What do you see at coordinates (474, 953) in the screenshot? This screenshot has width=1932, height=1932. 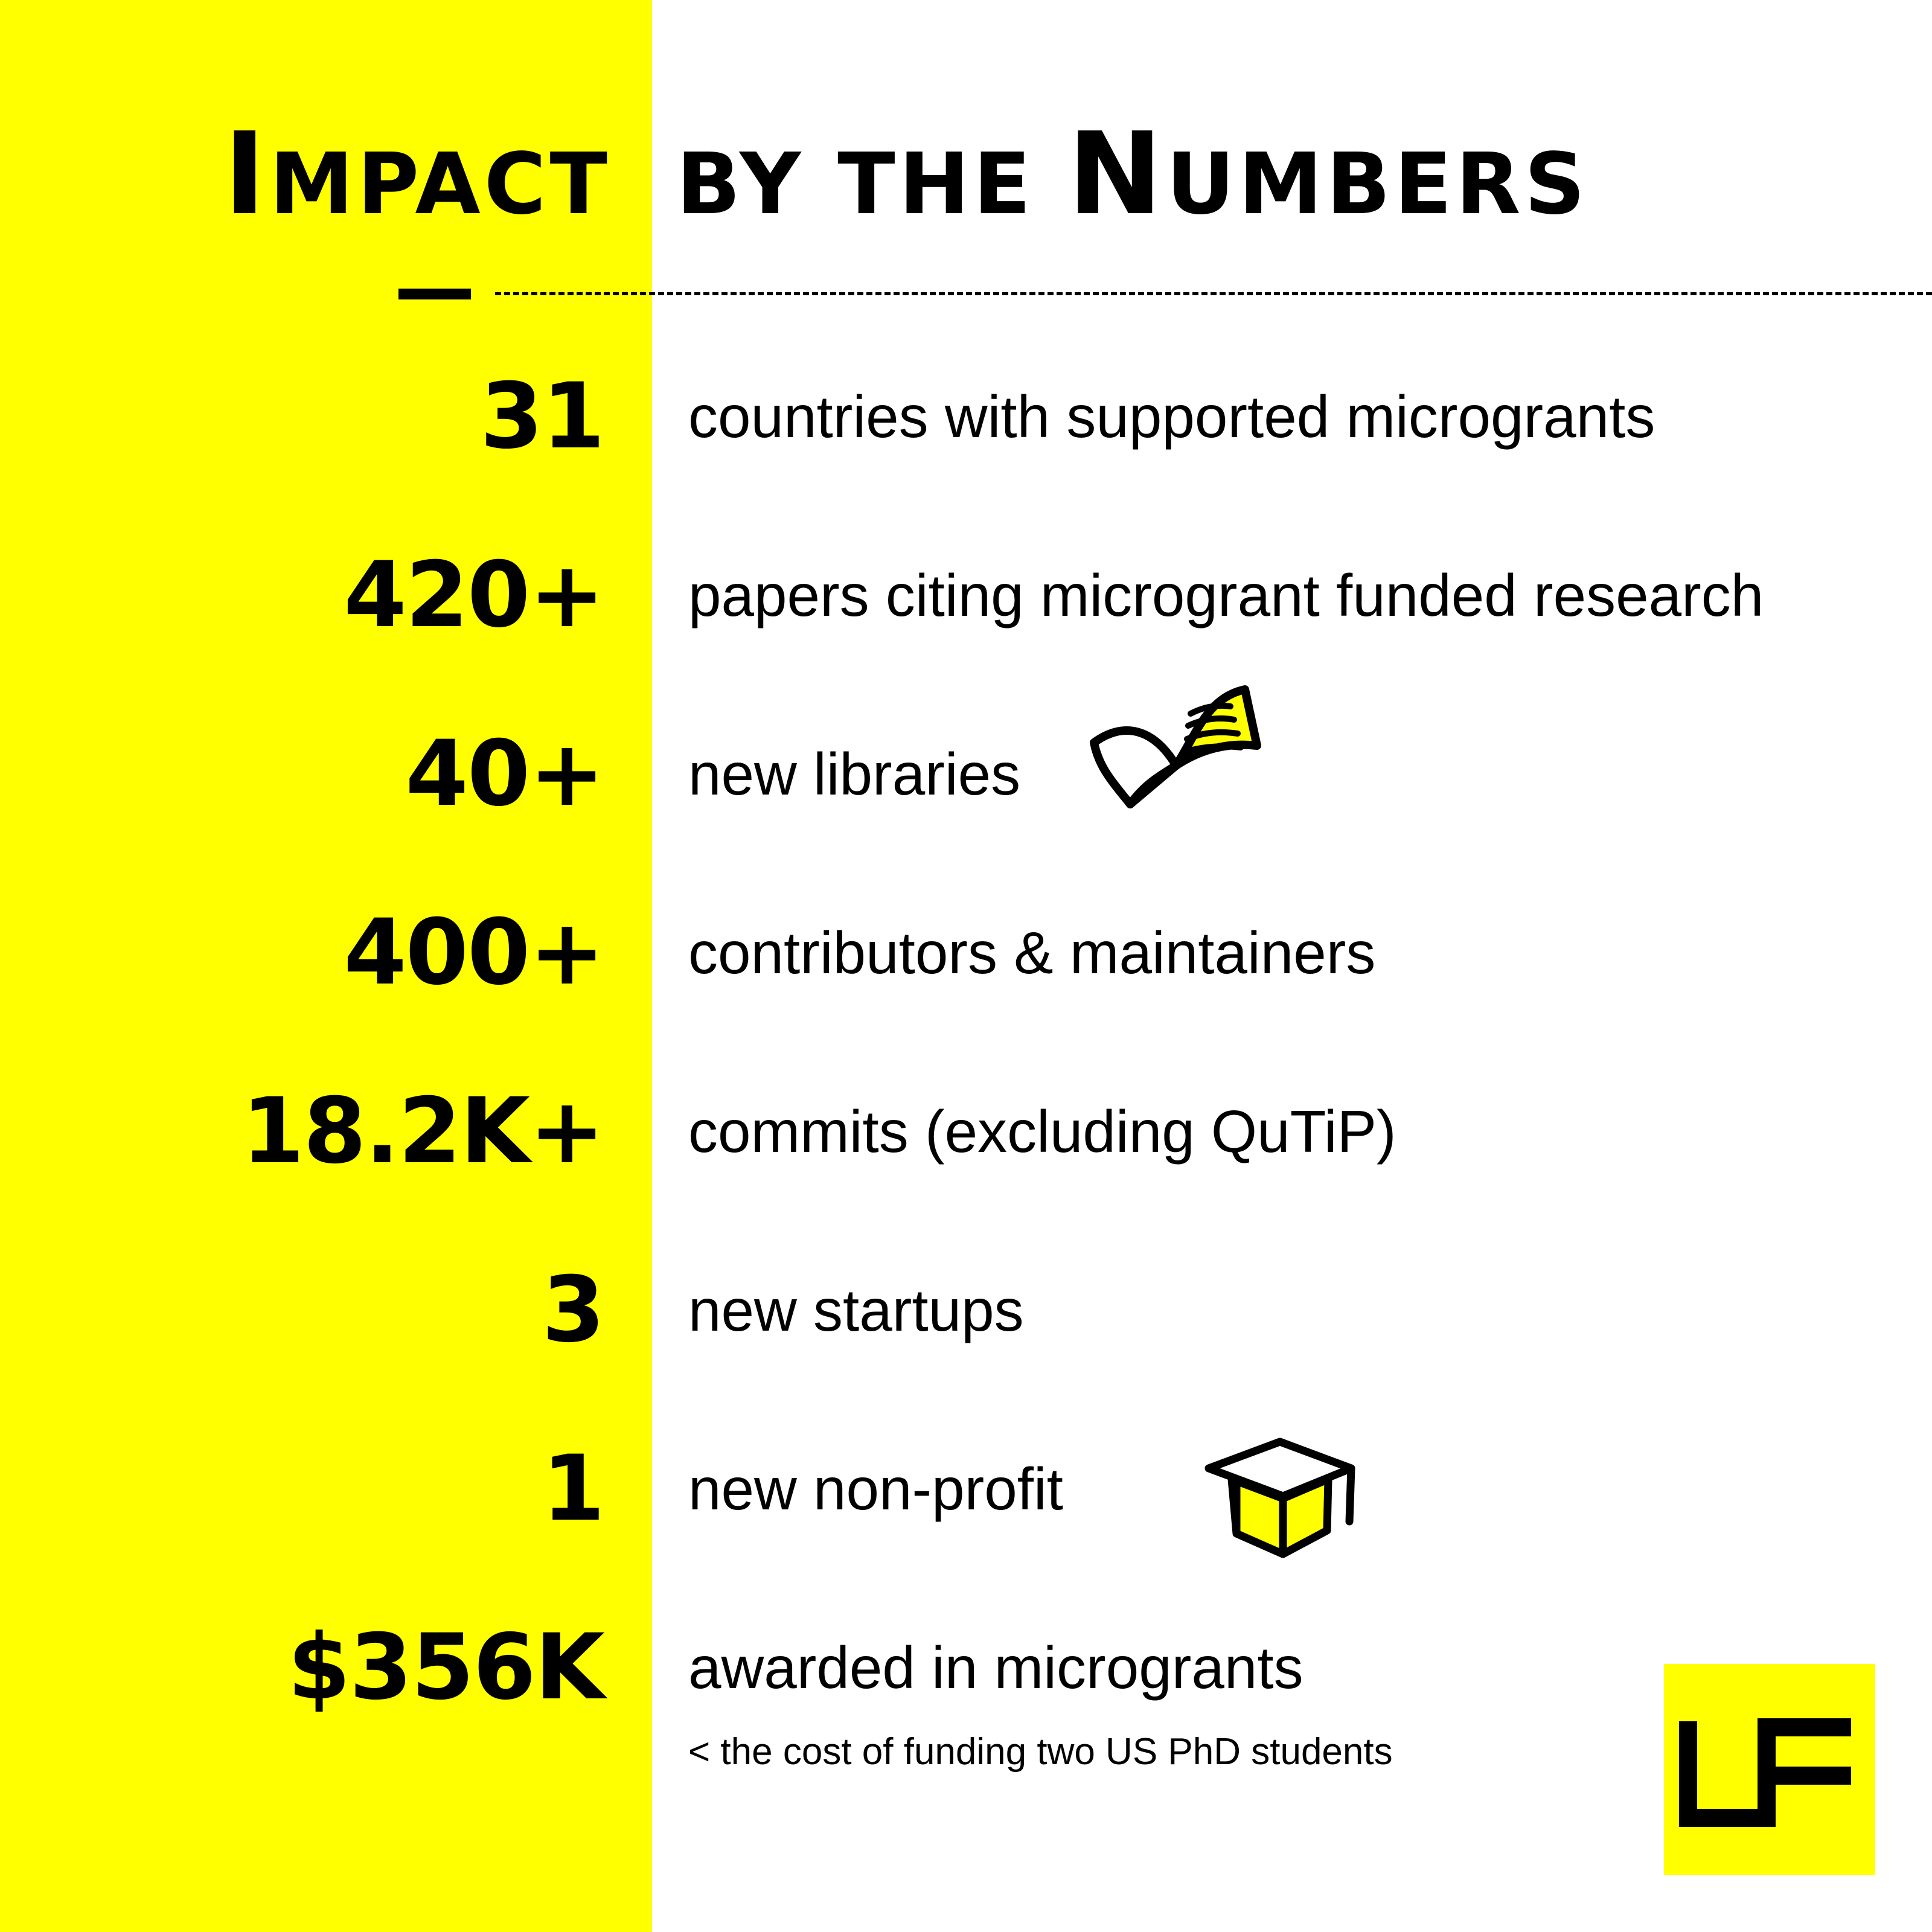 I see `stat-value: 400+` at bounding box center [474, 953].